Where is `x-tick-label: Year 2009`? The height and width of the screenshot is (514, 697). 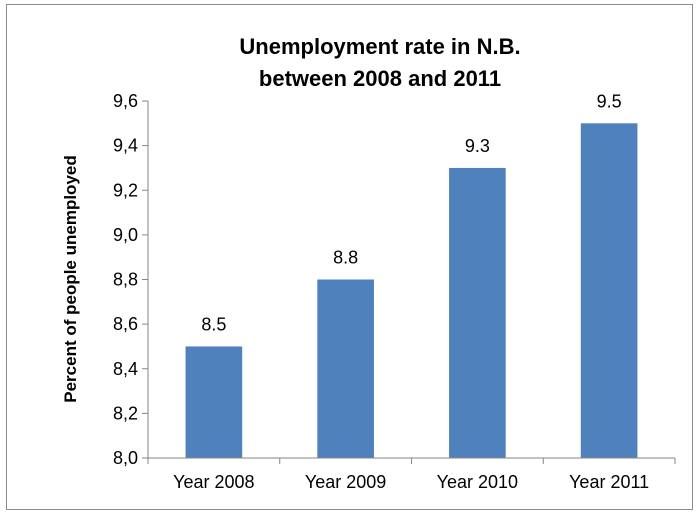 x-tick-label: Year 2009 is located at coordinates (345, 482).